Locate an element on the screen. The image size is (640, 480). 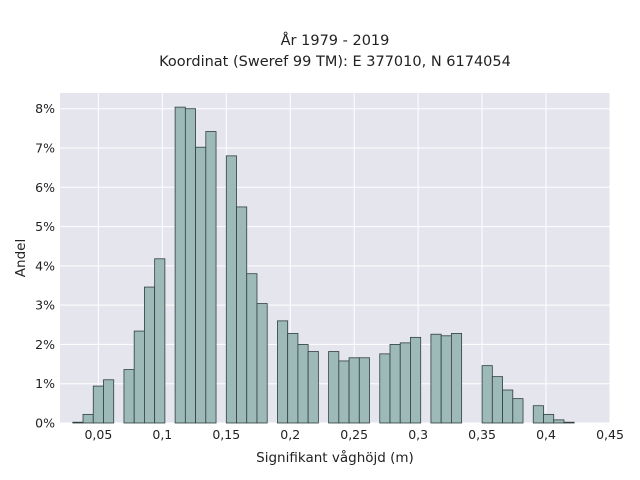
x-tick-label: 0,35 is located at coordinates (482, 434).